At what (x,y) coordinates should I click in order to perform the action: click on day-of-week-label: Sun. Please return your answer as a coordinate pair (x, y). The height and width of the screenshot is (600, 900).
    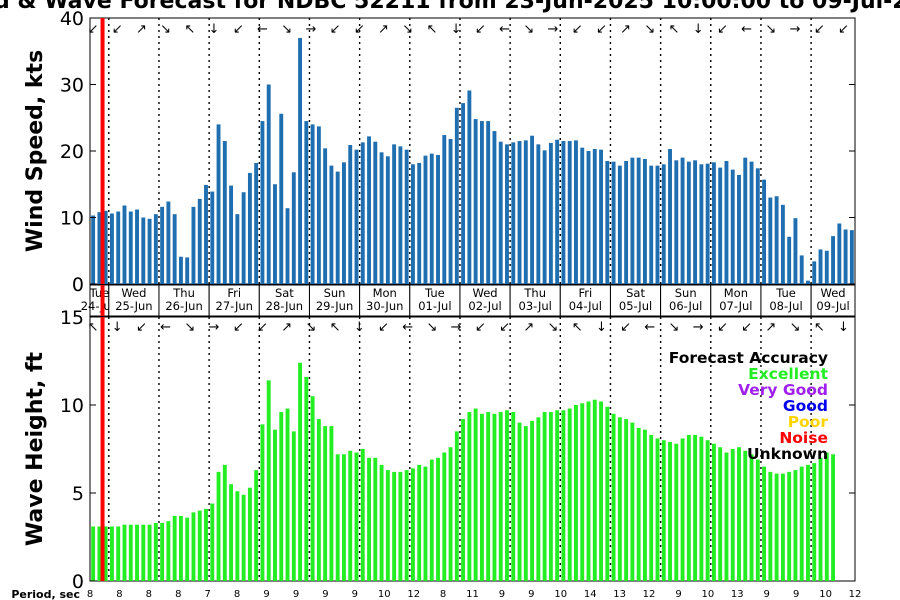
    Looking at the image, I should click on (686, 293).